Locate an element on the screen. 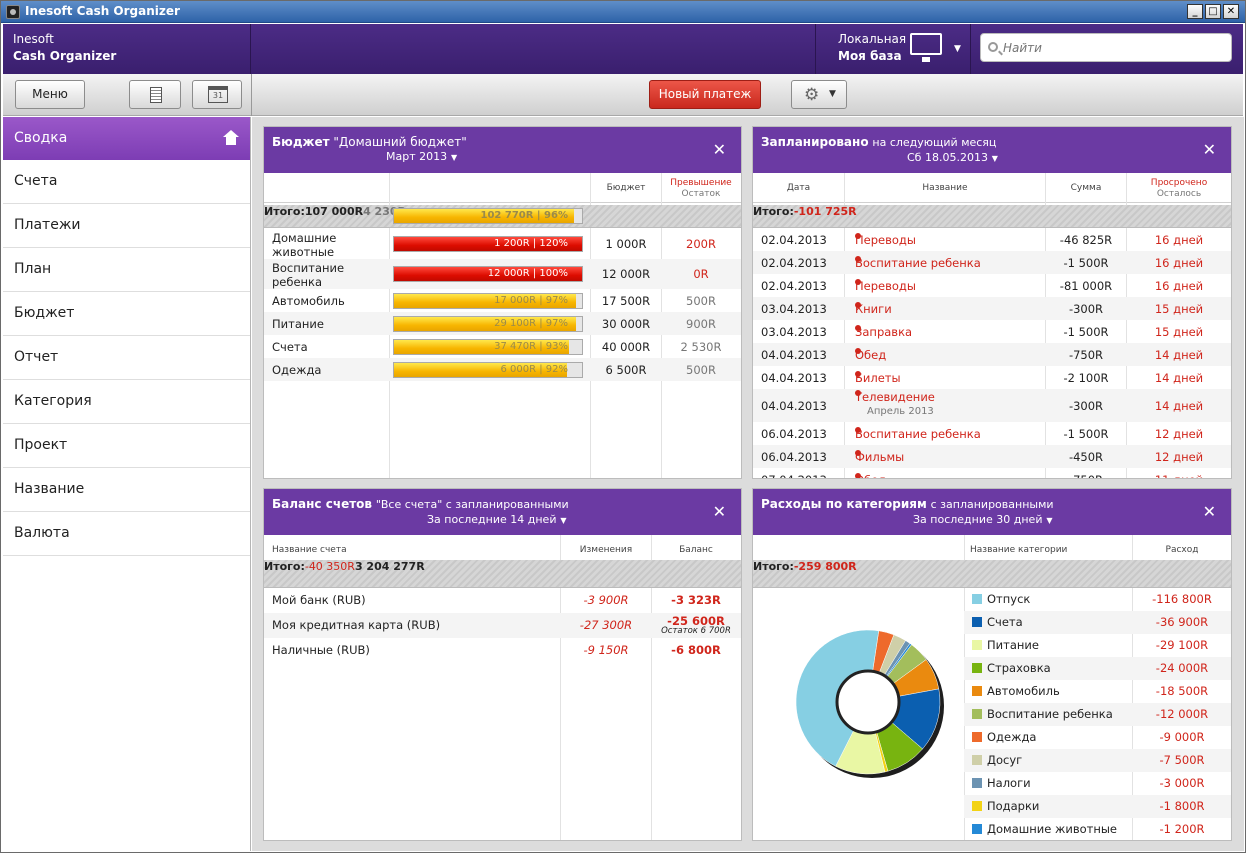 This screenshot has width=1246, height=853. budget-progress-bar: 17 000R | 97% is located at coordinates (488, 300).